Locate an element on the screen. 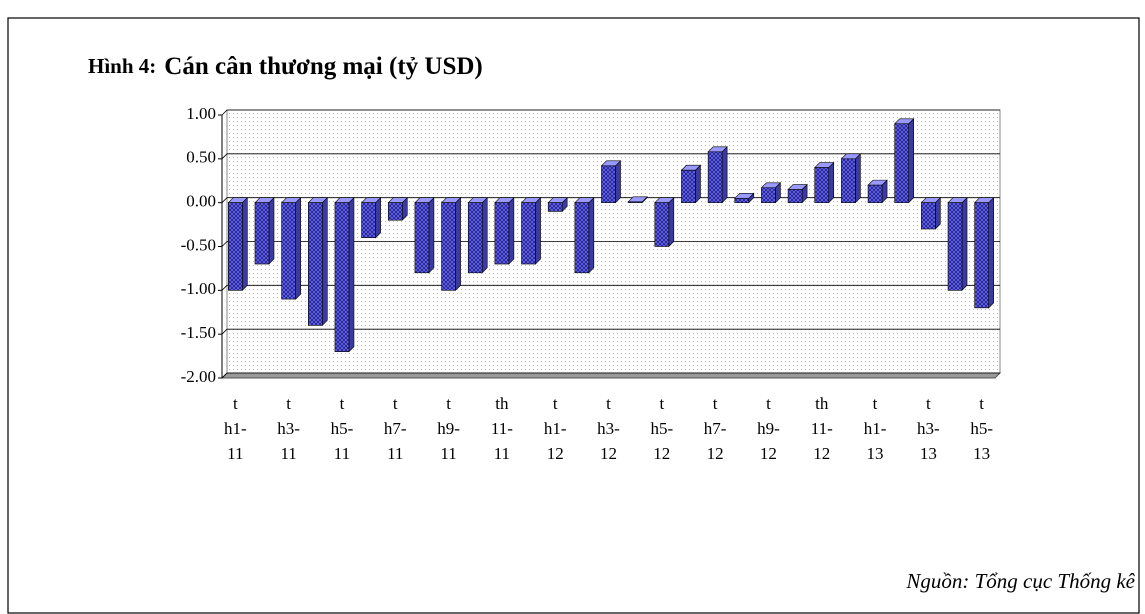 Image resolution: width=1145 pixels, height=614 pixels. x-tick-label: t h3-11 is located at coordinates (288, 428).